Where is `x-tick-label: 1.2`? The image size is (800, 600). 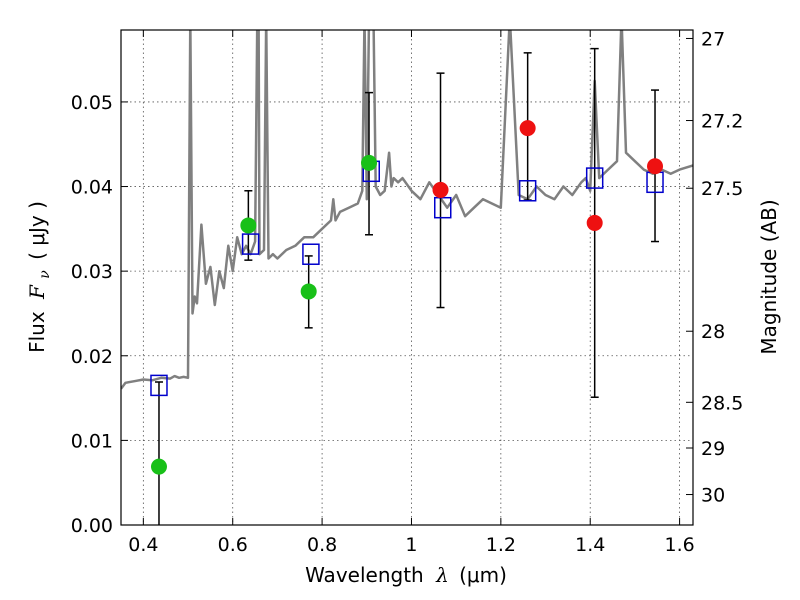
x-tick-label: 1.2 is located at coordinates (501, 545).